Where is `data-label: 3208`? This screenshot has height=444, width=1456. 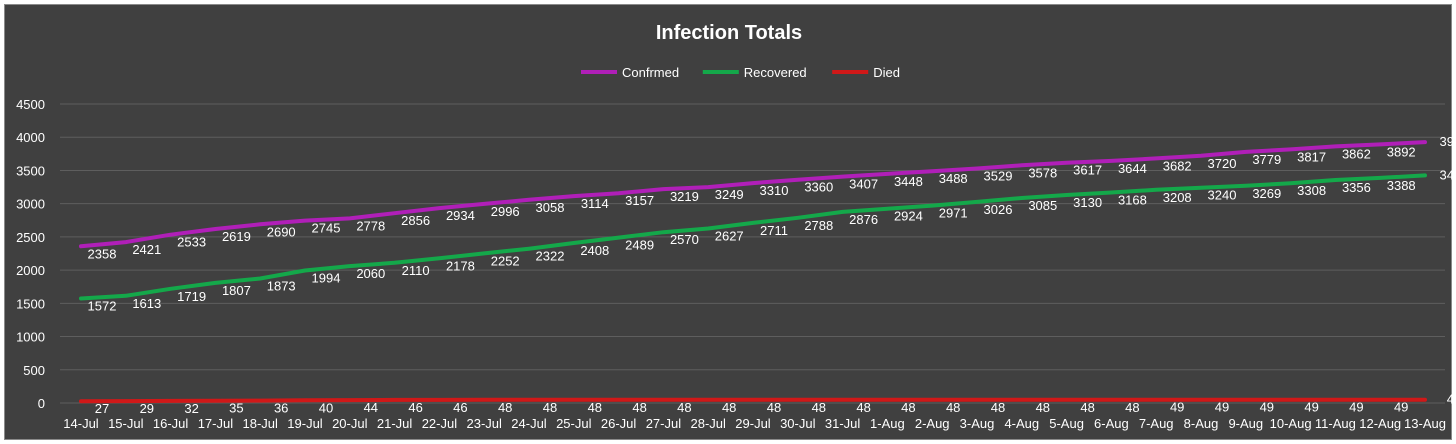 data-label: 3208 is located at coordinates (1177, 197).